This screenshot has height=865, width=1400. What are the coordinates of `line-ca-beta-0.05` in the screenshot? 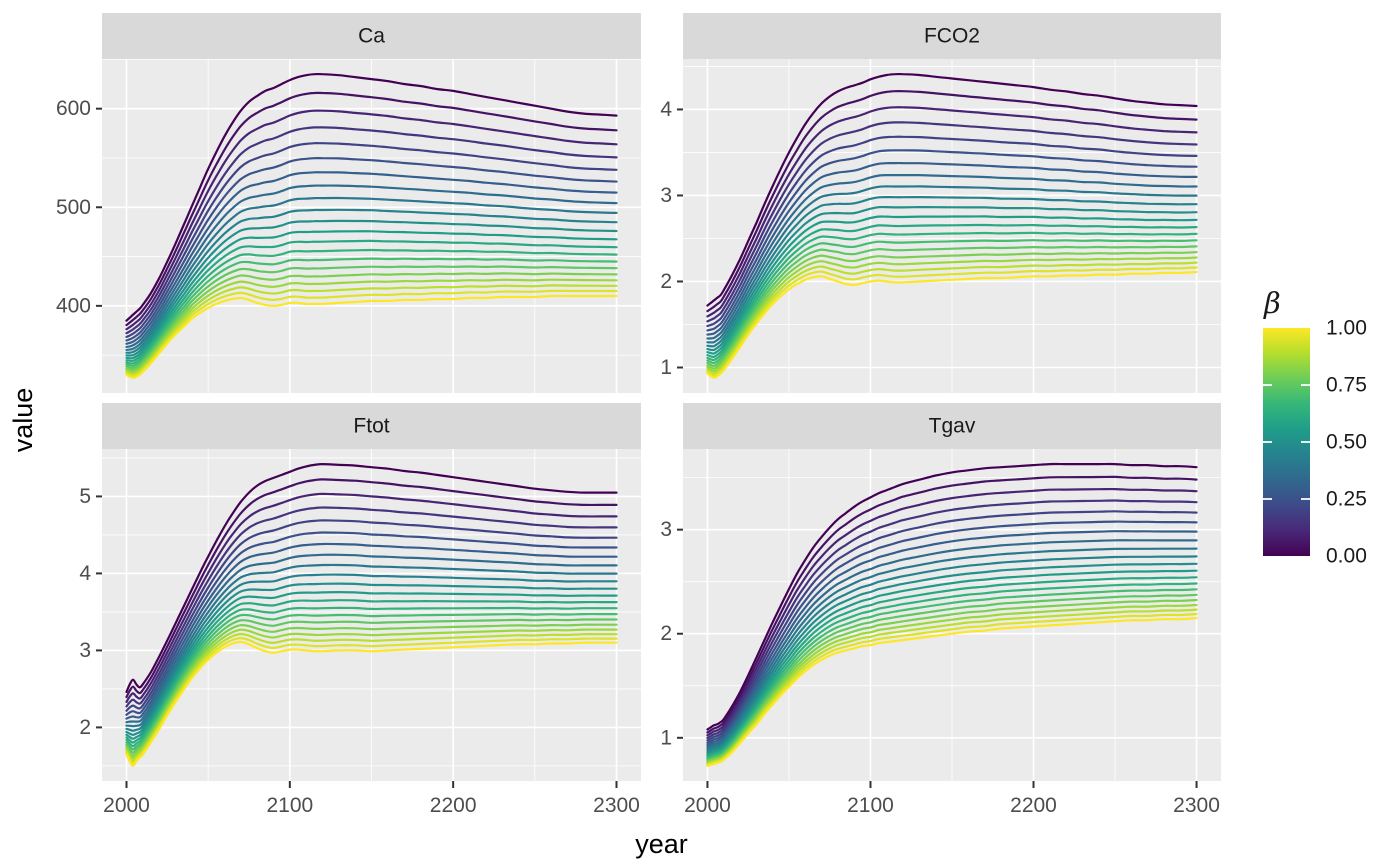 It's located at (371, 209).